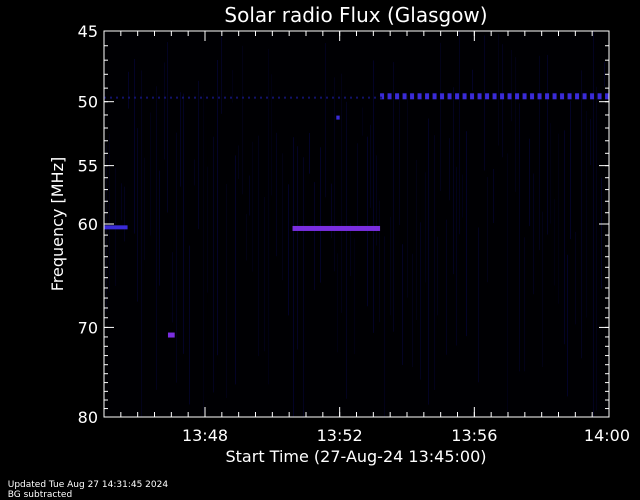  What do you see at coordinates (88, 31) in the screenshot?
I see `y-tick-label: 45` at bounding box center [88, 31].